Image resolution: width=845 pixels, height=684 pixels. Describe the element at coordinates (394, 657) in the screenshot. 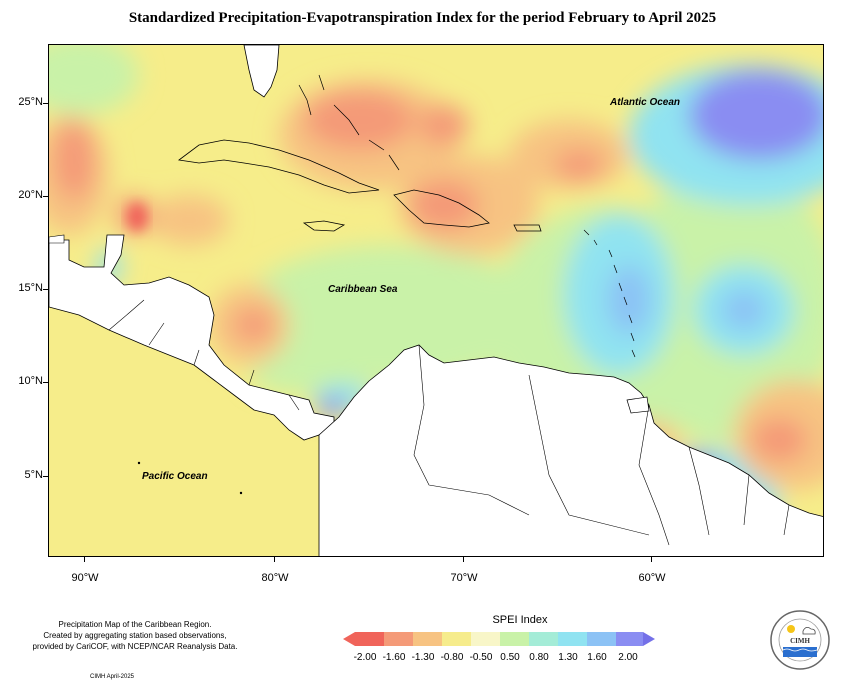

I see `legend-label: -1.60` at that location.